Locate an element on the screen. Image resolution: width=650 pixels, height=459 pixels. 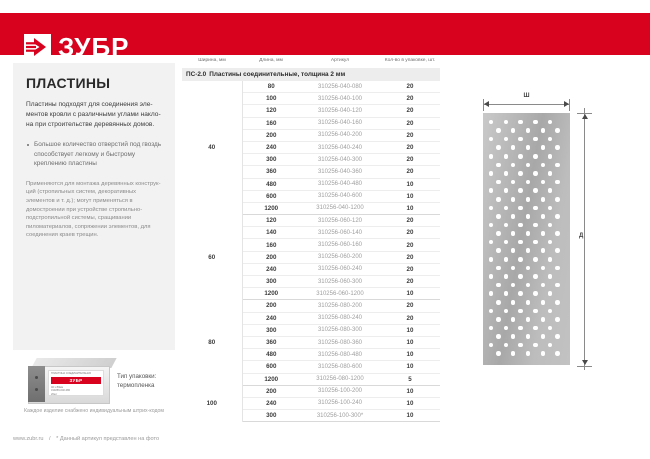
cell-article: 310256-080-300 is located at coordinates (340, 330).